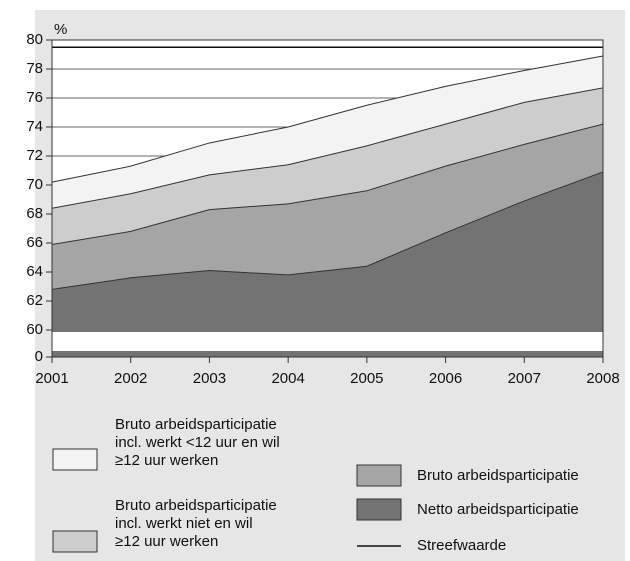 The height and width of the screenshot is (561, 630). Describe the element at coordinates (34, 184) in the screenshot. I see `y-tick-label: 70` at that location.